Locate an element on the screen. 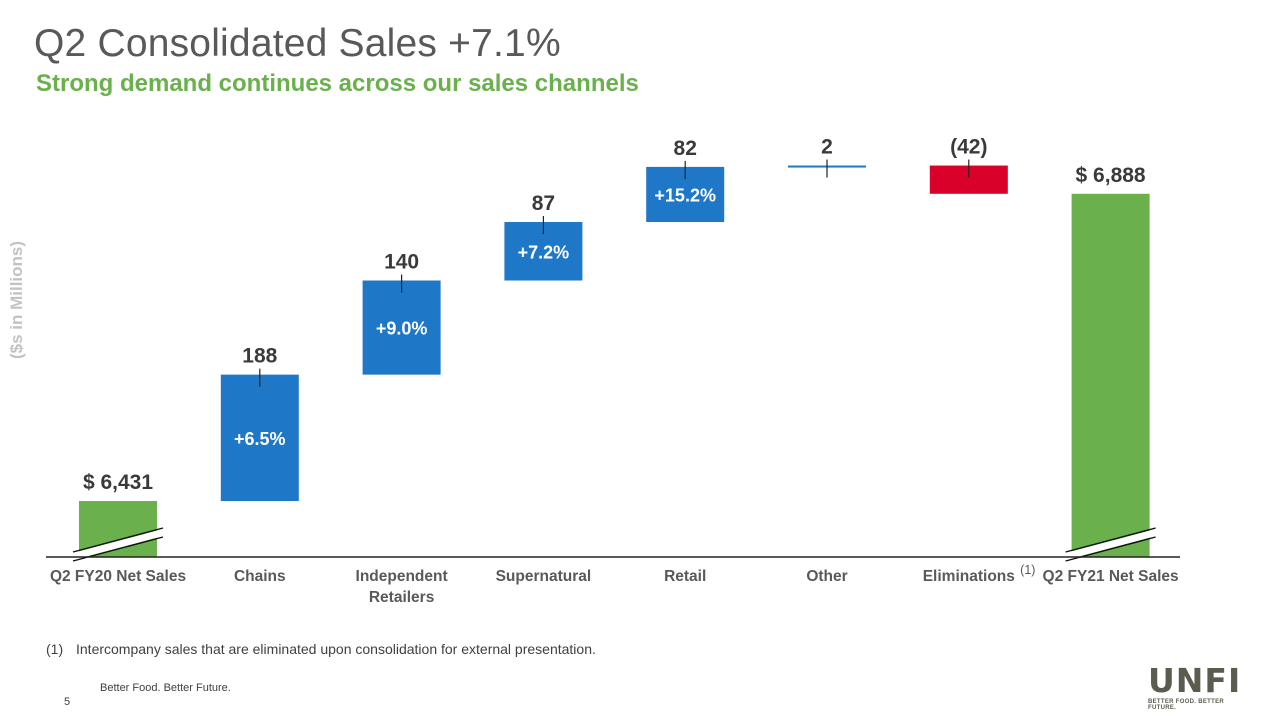  category-label-5: Retail is located at coordinates (685, 576).